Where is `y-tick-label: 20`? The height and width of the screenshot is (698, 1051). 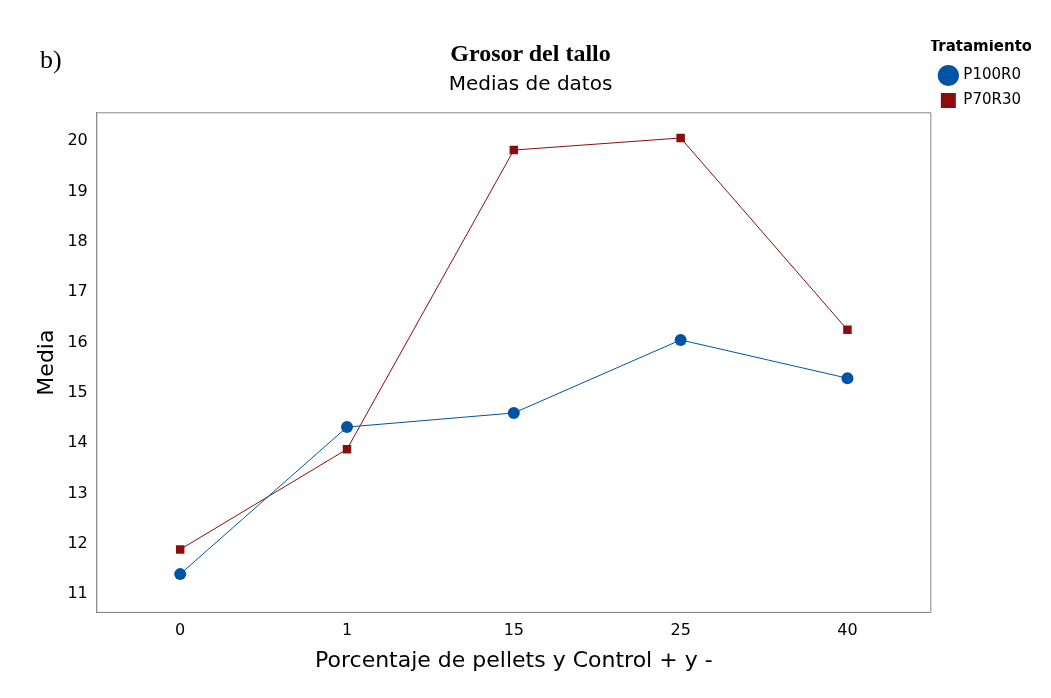 y-tick-label: 20 is located at coordinates (77, 140).